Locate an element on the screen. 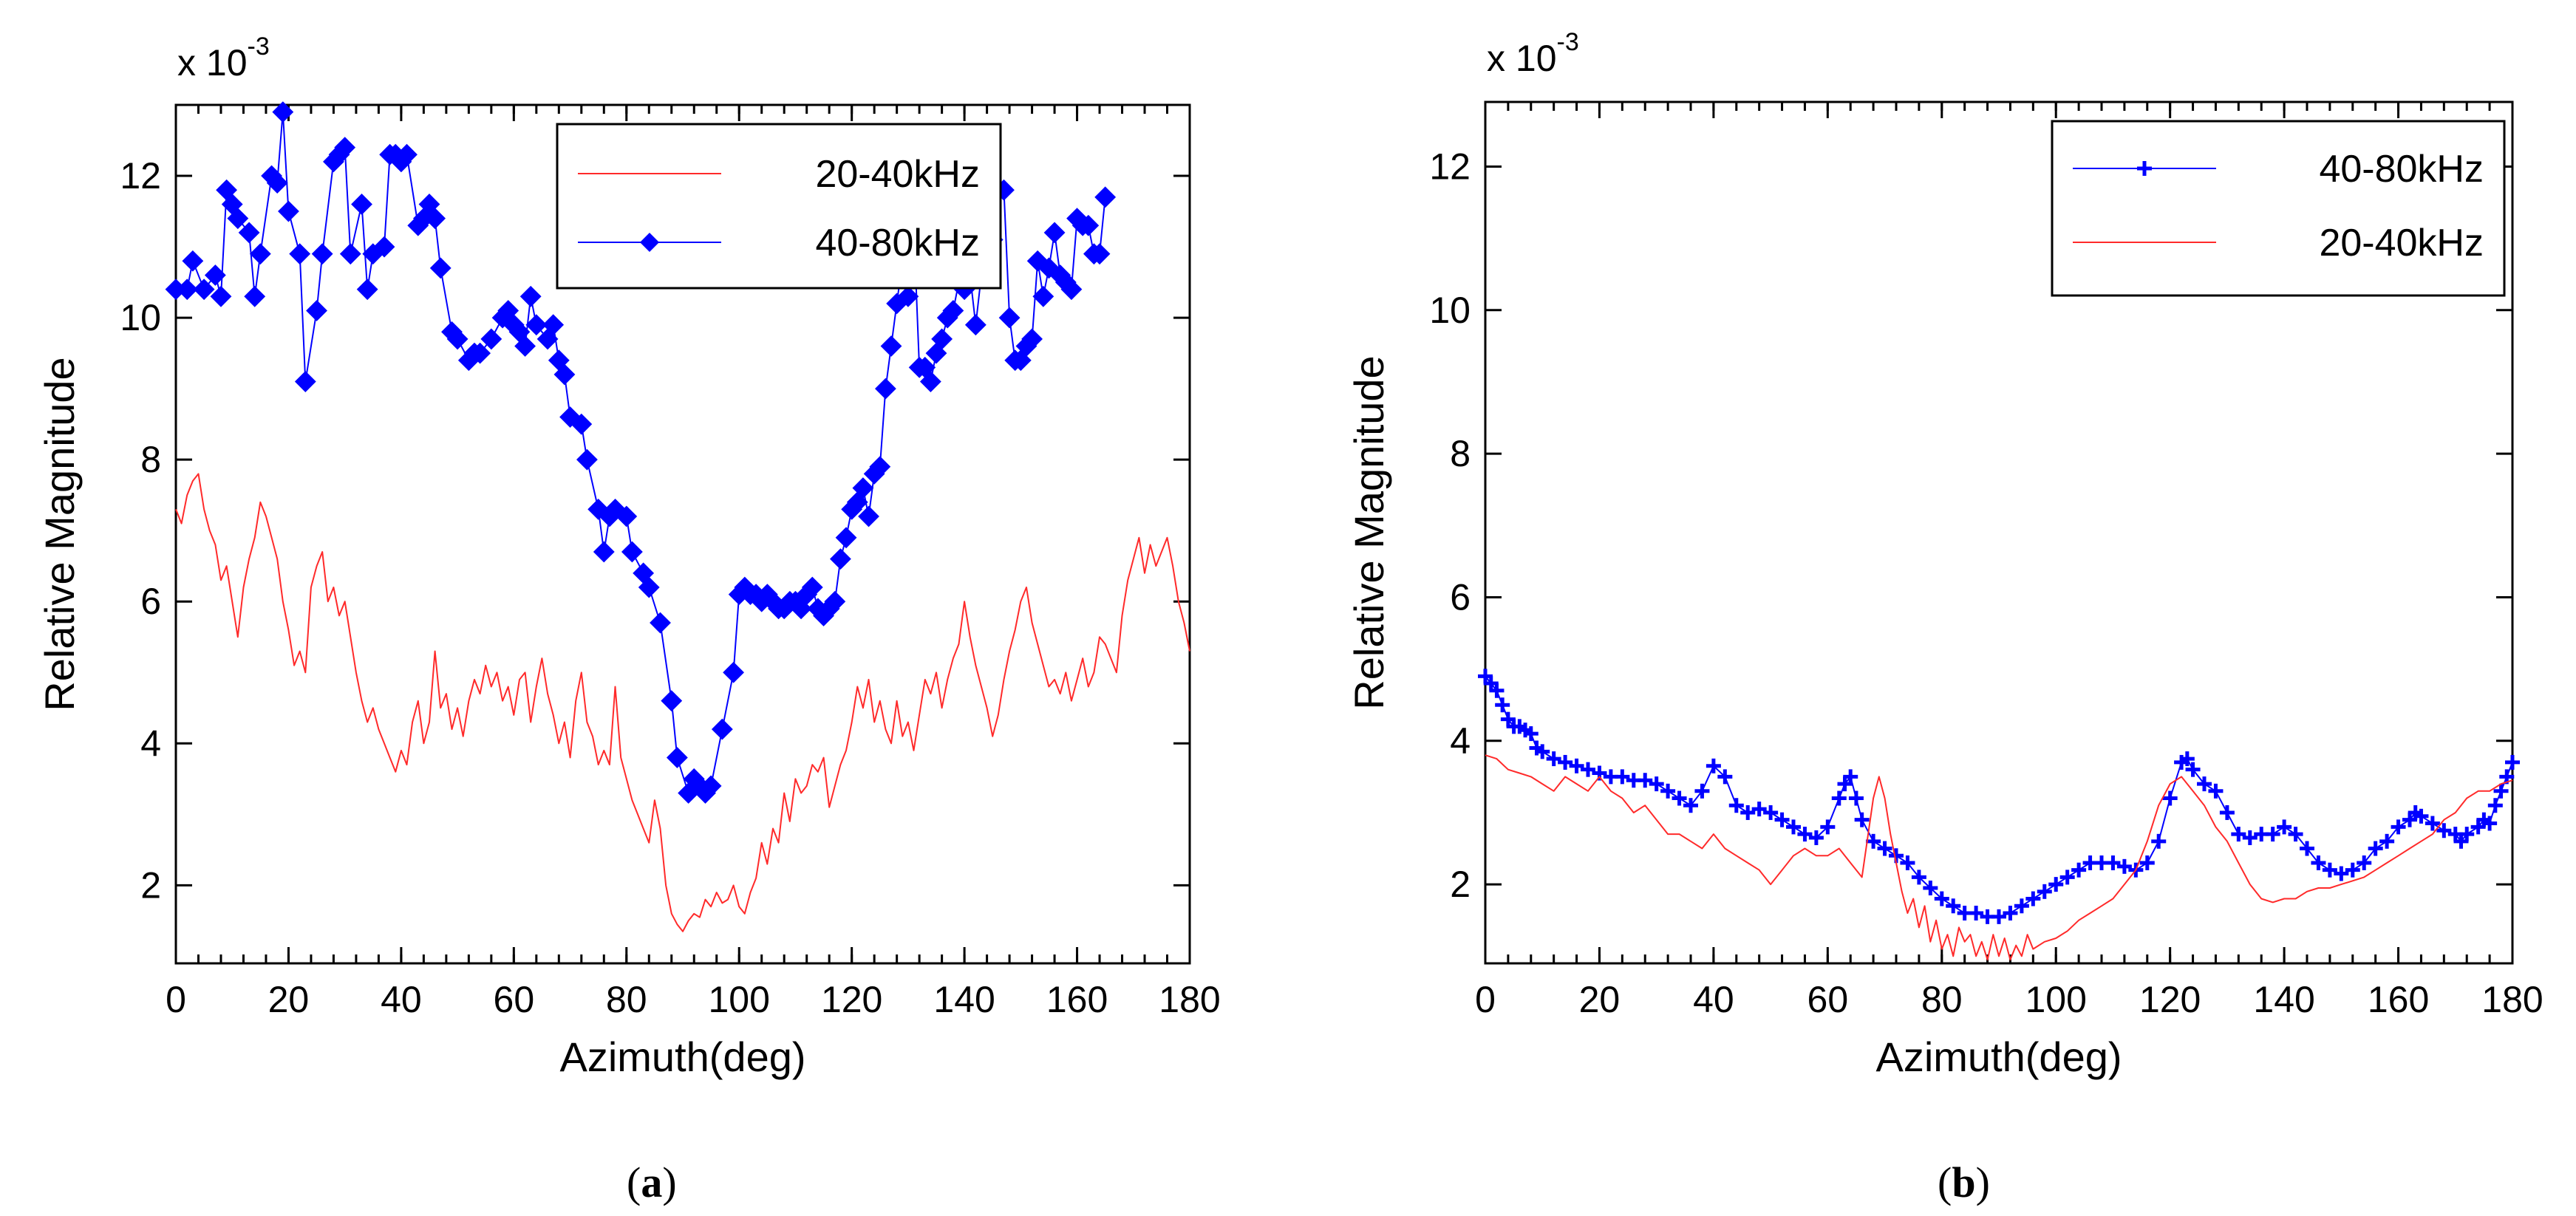  x-tick-label: 180 is located at coordinates (2512, 1000).